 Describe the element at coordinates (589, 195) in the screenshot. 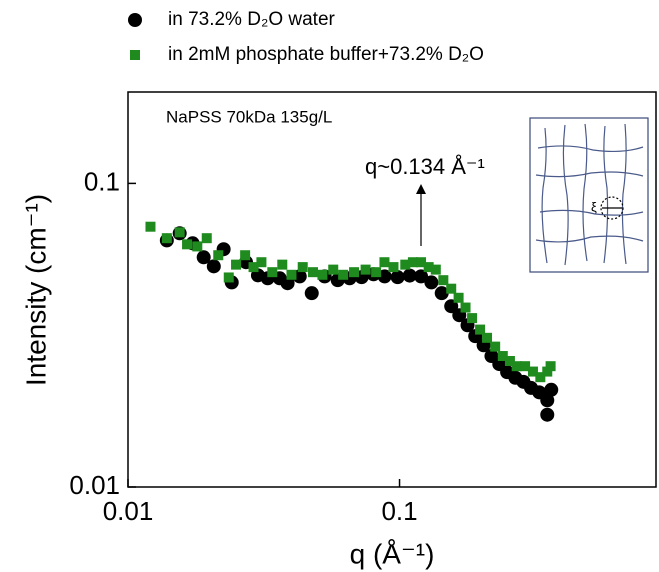

I see `inset-diagram` at that location.